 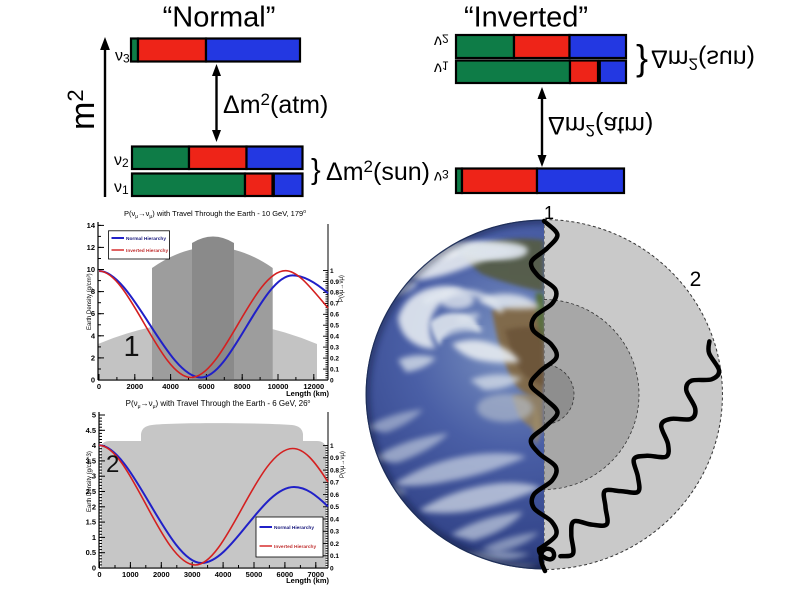 I want to click on svg-text: 3, so click(x=94, y=476).